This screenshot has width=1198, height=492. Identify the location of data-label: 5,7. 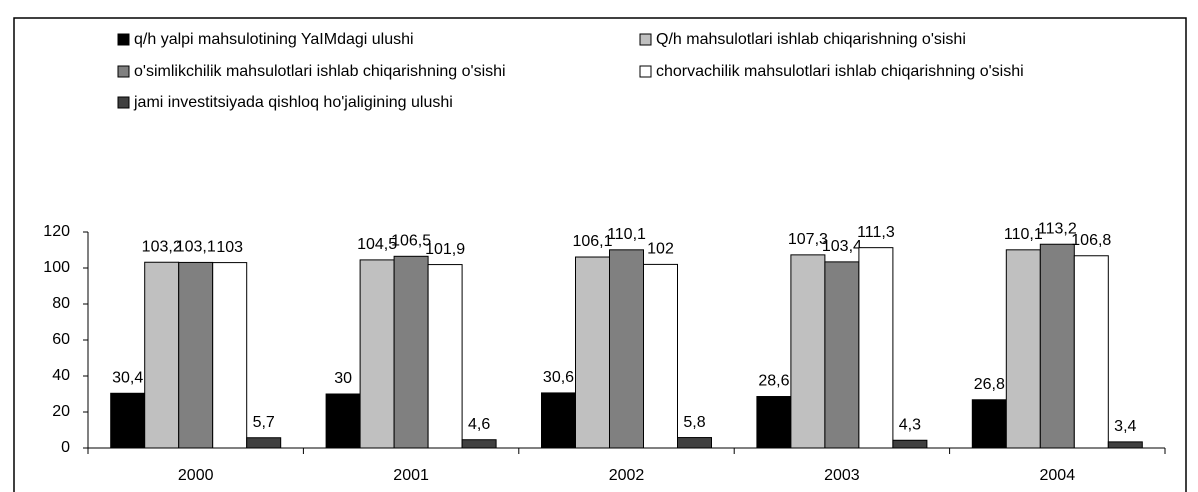
(264, 422).